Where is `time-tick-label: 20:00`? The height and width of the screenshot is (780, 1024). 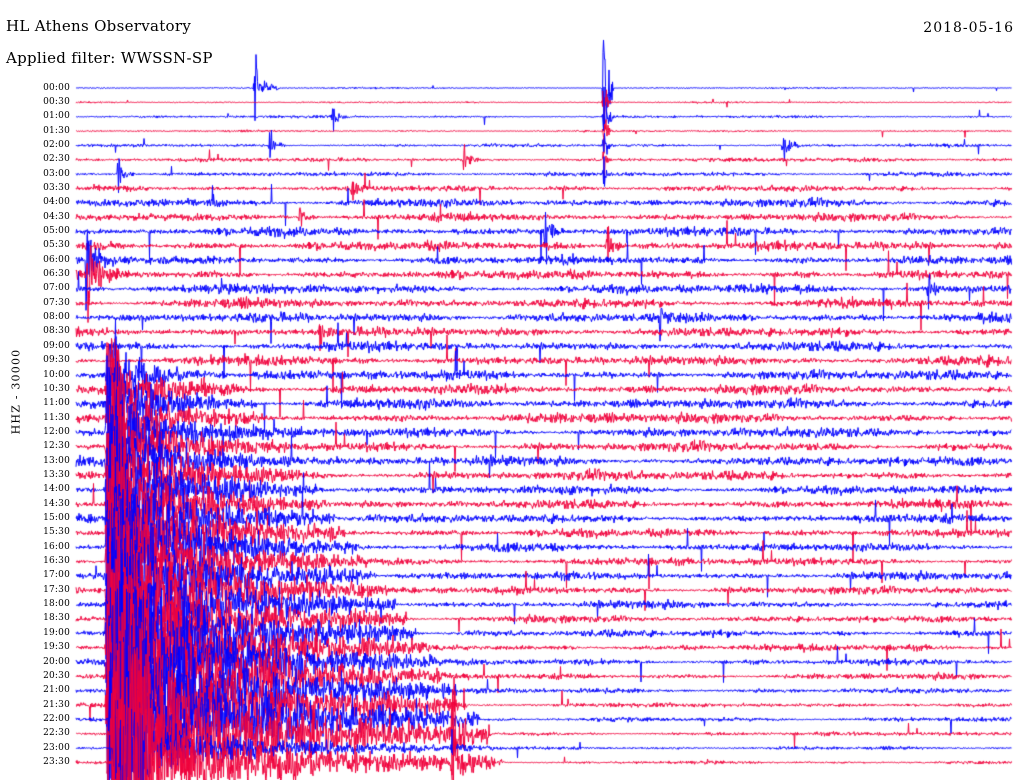 time-tick-label: 20:00 is located at coordinates (56, 661).